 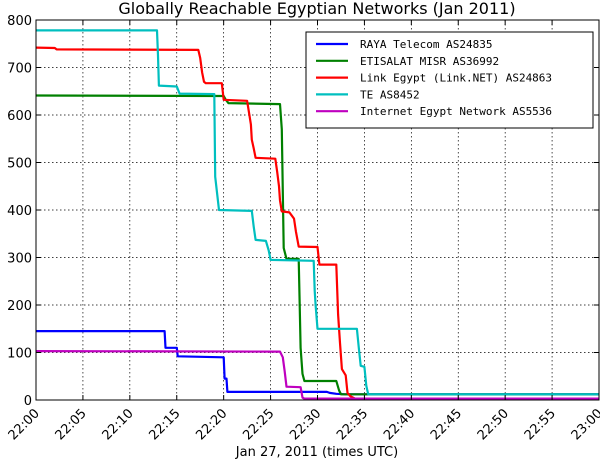 I want to click on x-tick-label: 22:10, so click(x=118, y=424).